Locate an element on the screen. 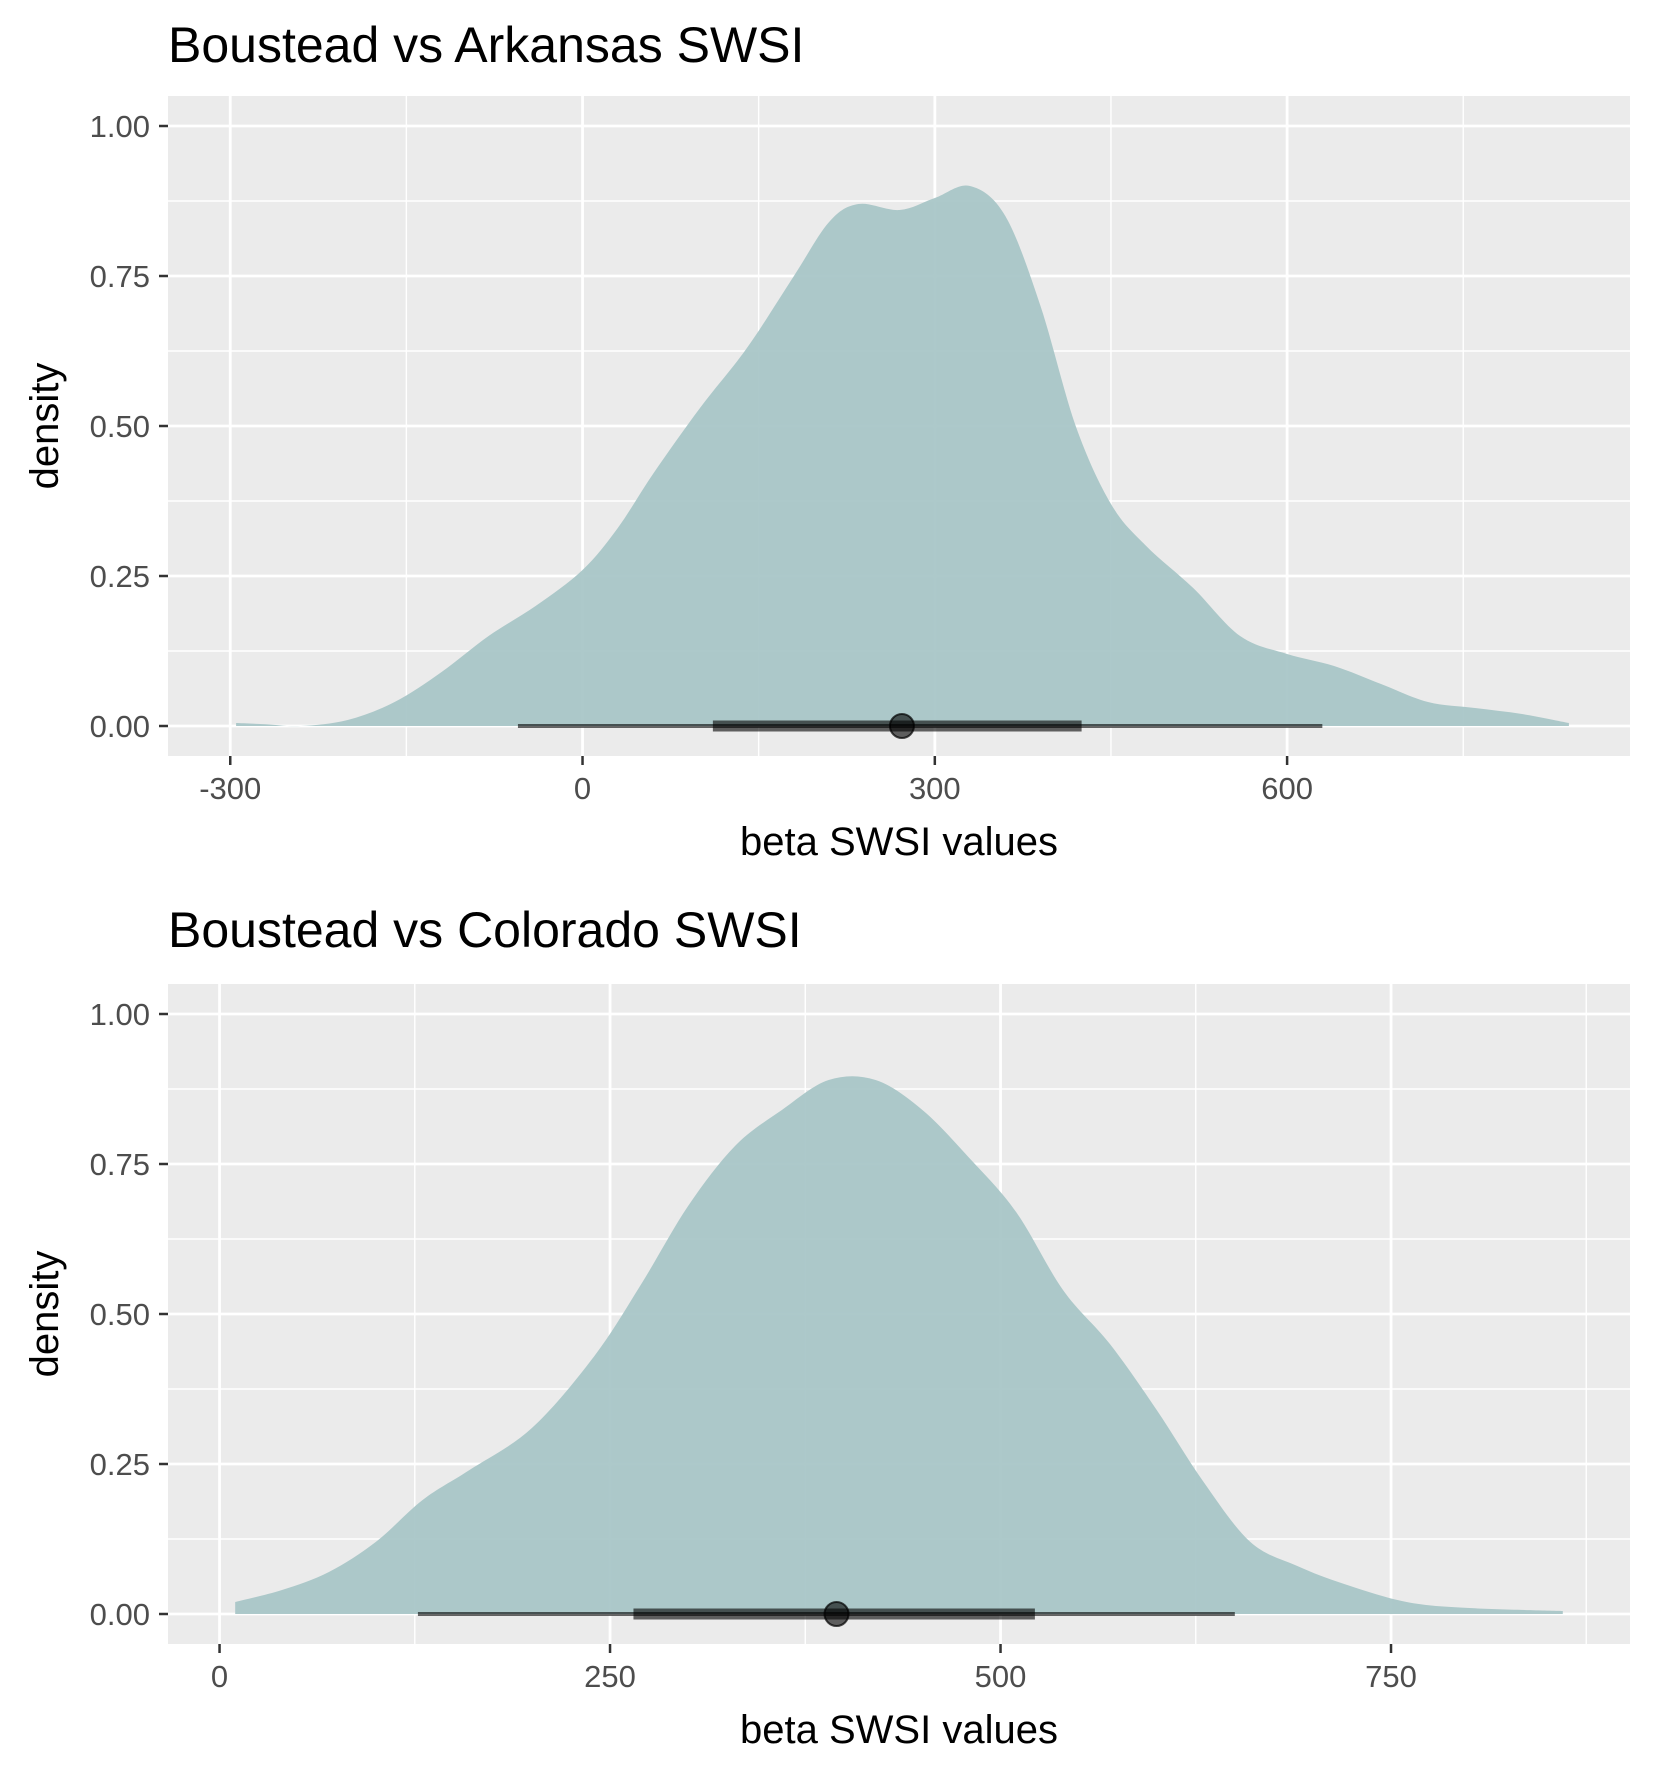 Image resolution: width=1654 pixels, height=1774 pixels. x-tick-label: -300 is located at coordinates (230, 788).